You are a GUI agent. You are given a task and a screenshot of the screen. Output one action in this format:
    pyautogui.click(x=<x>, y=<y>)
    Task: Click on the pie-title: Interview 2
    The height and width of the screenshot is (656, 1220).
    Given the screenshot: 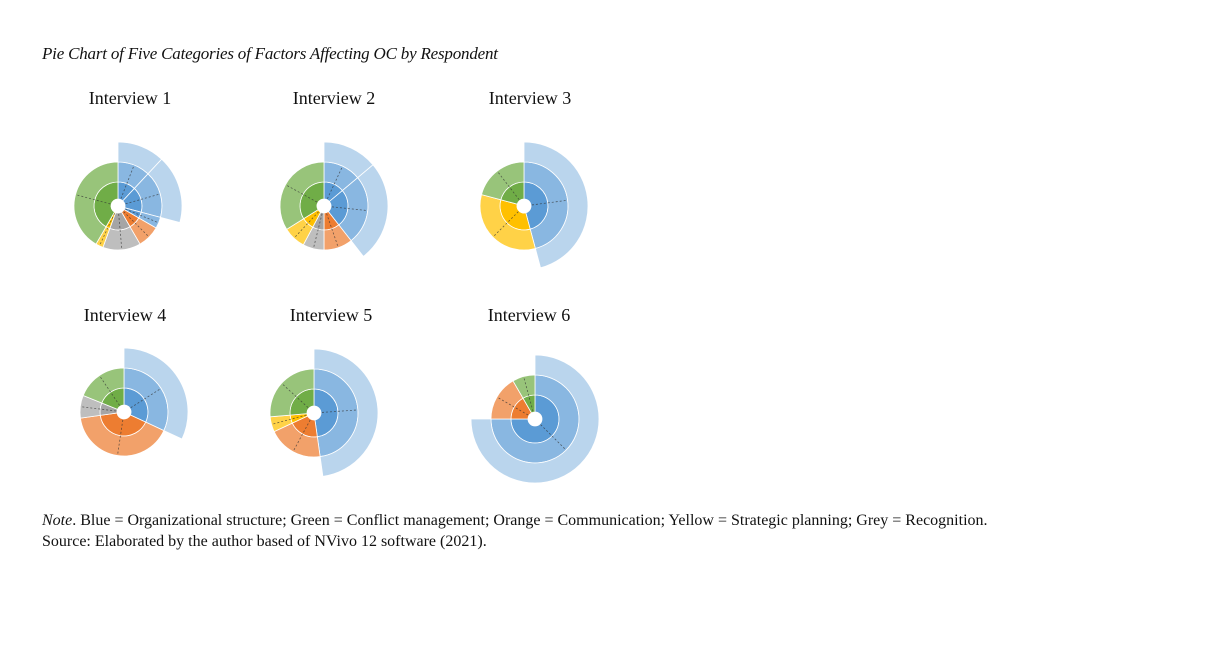 What is the action you would take?
    pyautogui.click(x=334, y=98)
    